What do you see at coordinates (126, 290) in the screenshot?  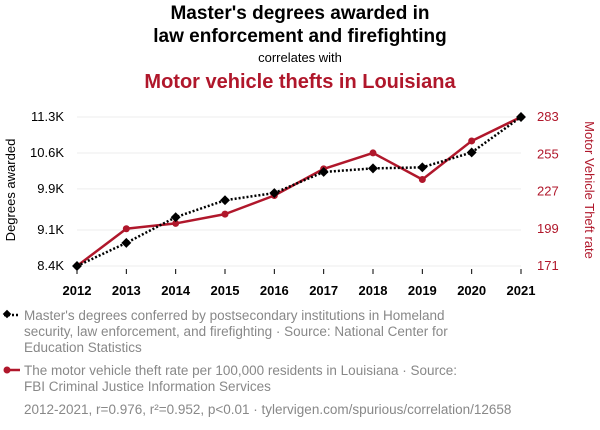 I see `x-tick-label: 2013` at bounding box center [126, 290].